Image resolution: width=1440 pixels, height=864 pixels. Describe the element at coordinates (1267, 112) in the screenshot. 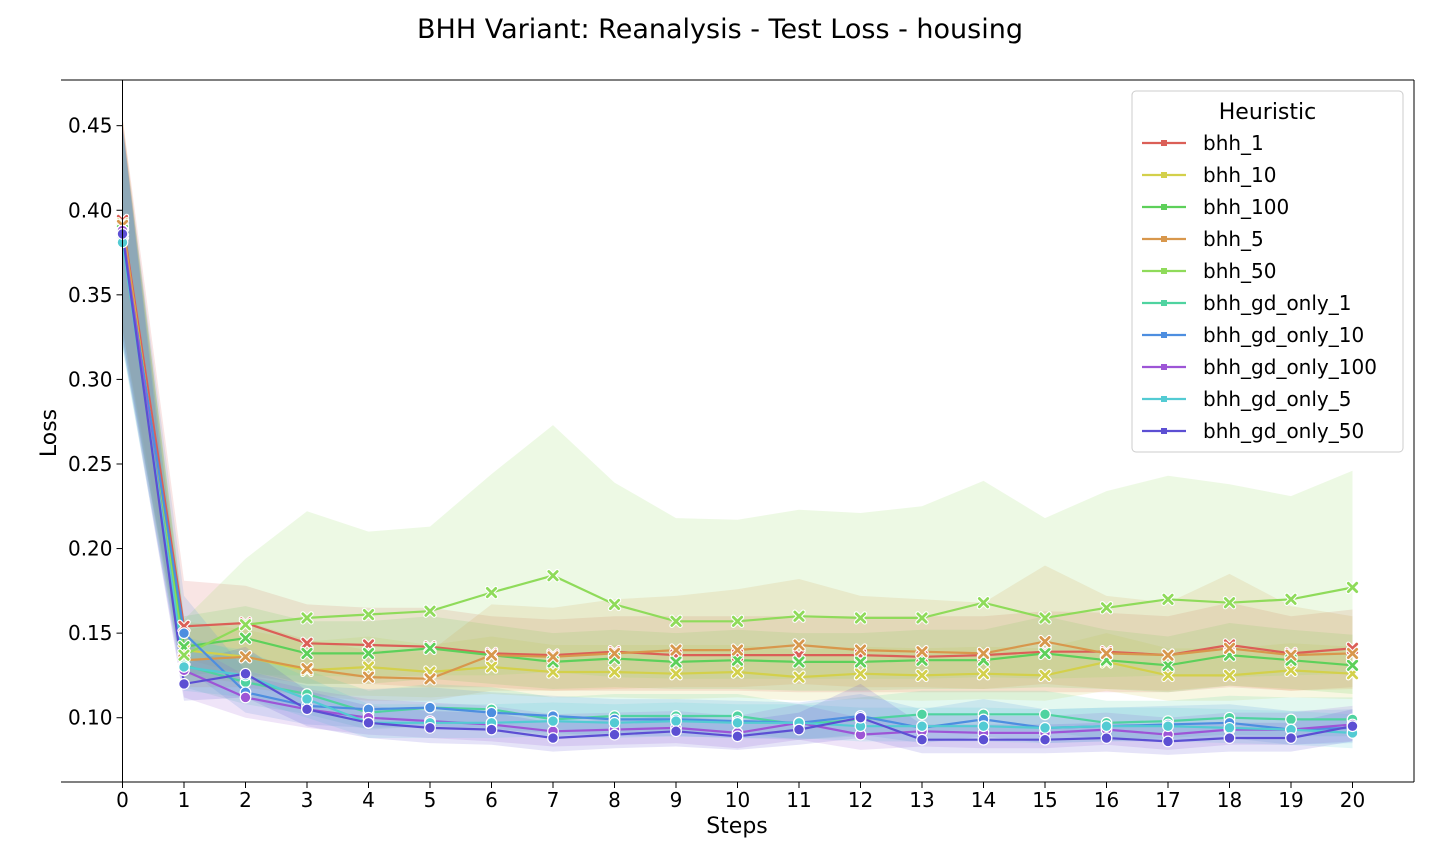

I see `legend-title: Heuristic` at that location.